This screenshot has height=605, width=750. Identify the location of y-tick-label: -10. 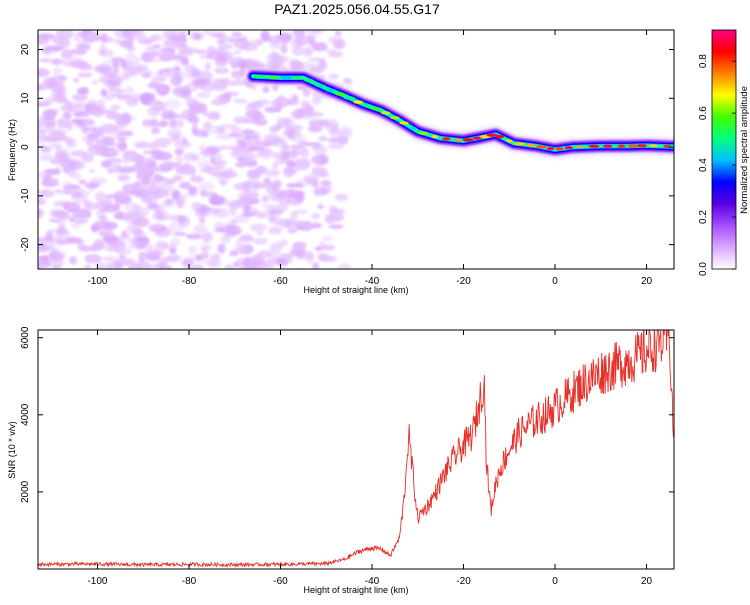
(25, 195).